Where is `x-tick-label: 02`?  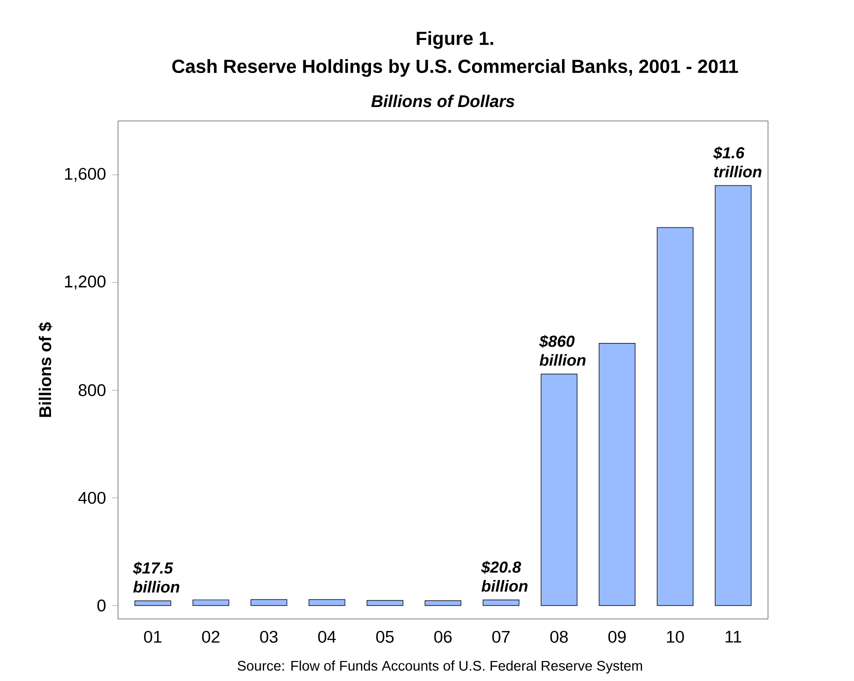 x-tick-label: 02 is located at coordinates (211, 636).